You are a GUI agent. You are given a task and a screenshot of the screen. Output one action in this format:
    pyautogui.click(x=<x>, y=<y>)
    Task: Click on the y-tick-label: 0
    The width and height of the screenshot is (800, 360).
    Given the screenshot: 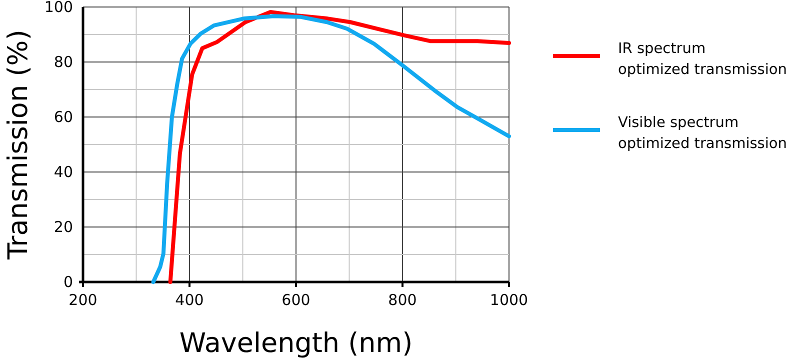 What is the action you would take?
    pyautogui.click(x=68, y=282)
    